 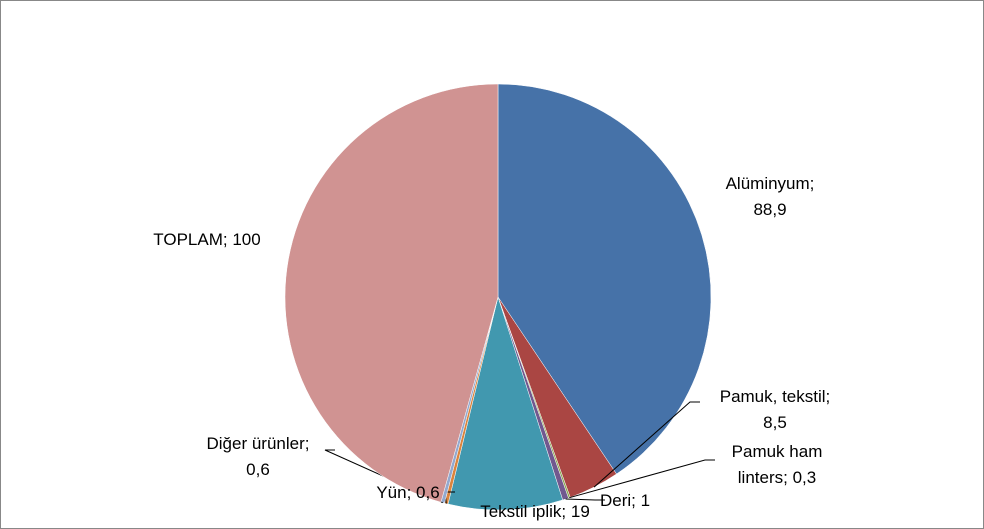 What do you see at coordinates (408, 492) in the screenshot?
I see `data-label: Yün; 0,6` at bounding box center [408, 492].